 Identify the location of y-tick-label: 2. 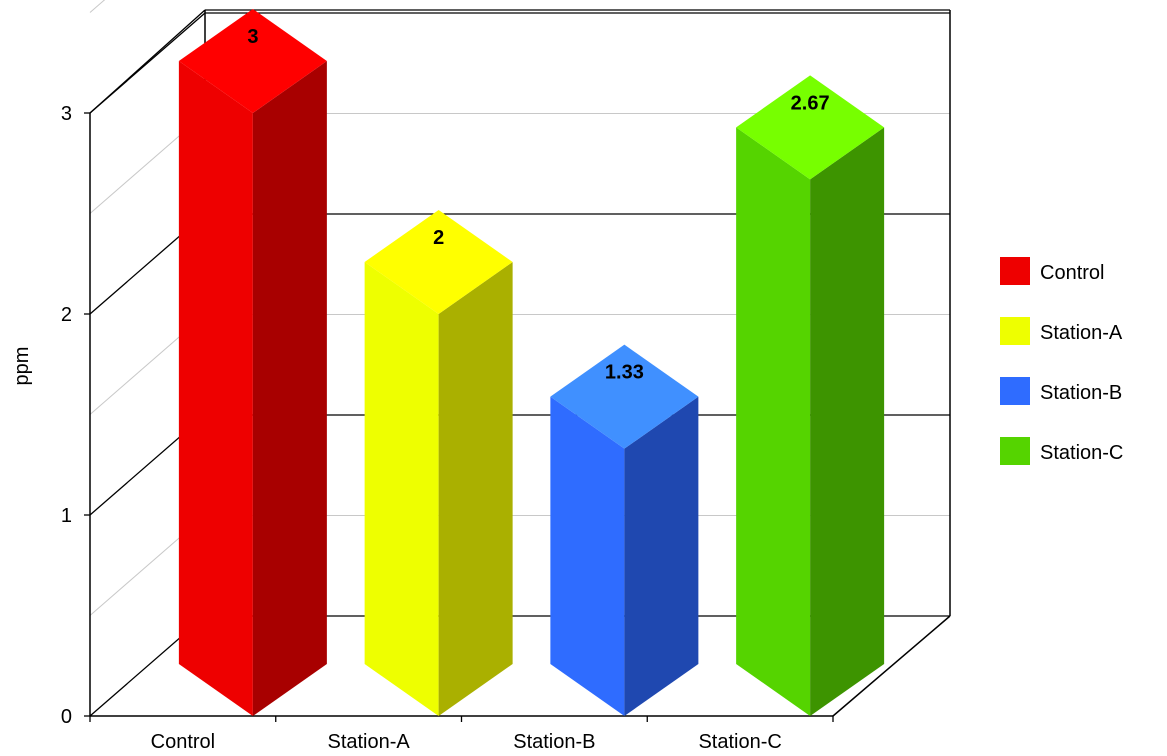
(66, 315).